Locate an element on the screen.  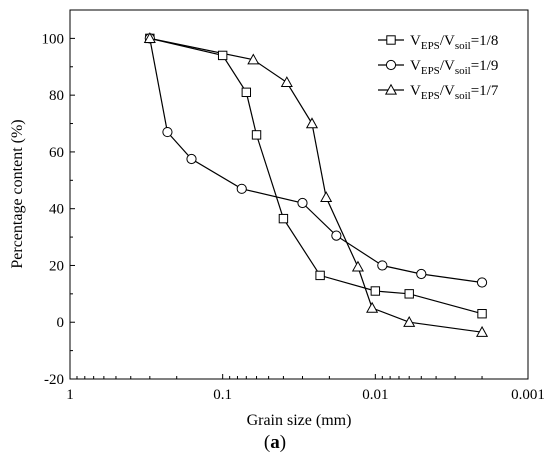
legend-marker-circle is located at coordinates (391, 65).